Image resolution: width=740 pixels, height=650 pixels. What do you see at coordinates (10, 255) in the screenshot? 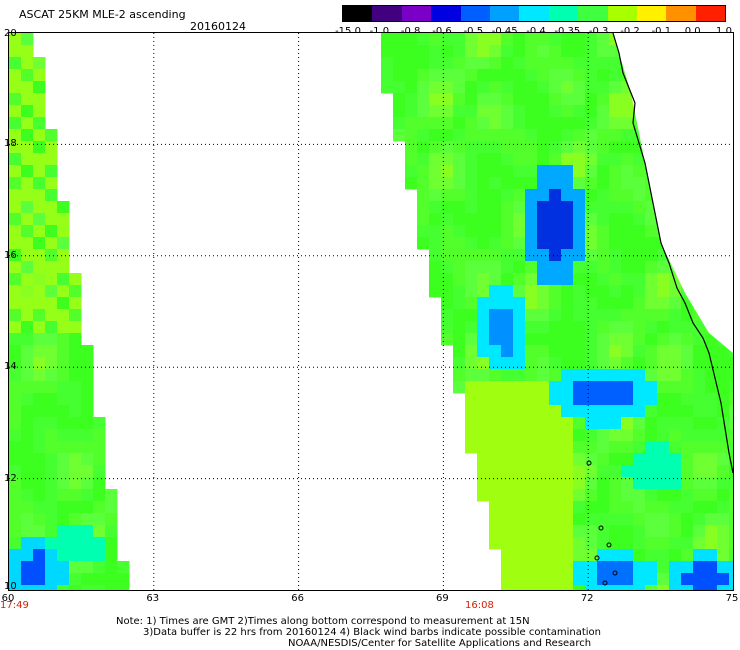
I see `latitude-tick-label: 16` at bounding box center [10, 255].